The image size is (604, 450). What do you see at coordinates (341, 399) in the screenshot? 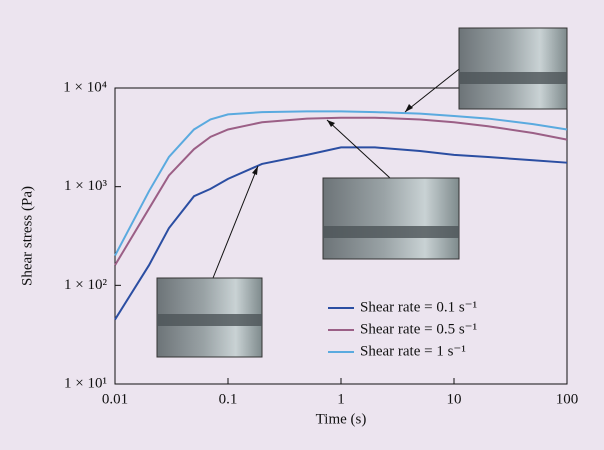
I see `x-tick-label: 1` at bounding box center [341, 399].